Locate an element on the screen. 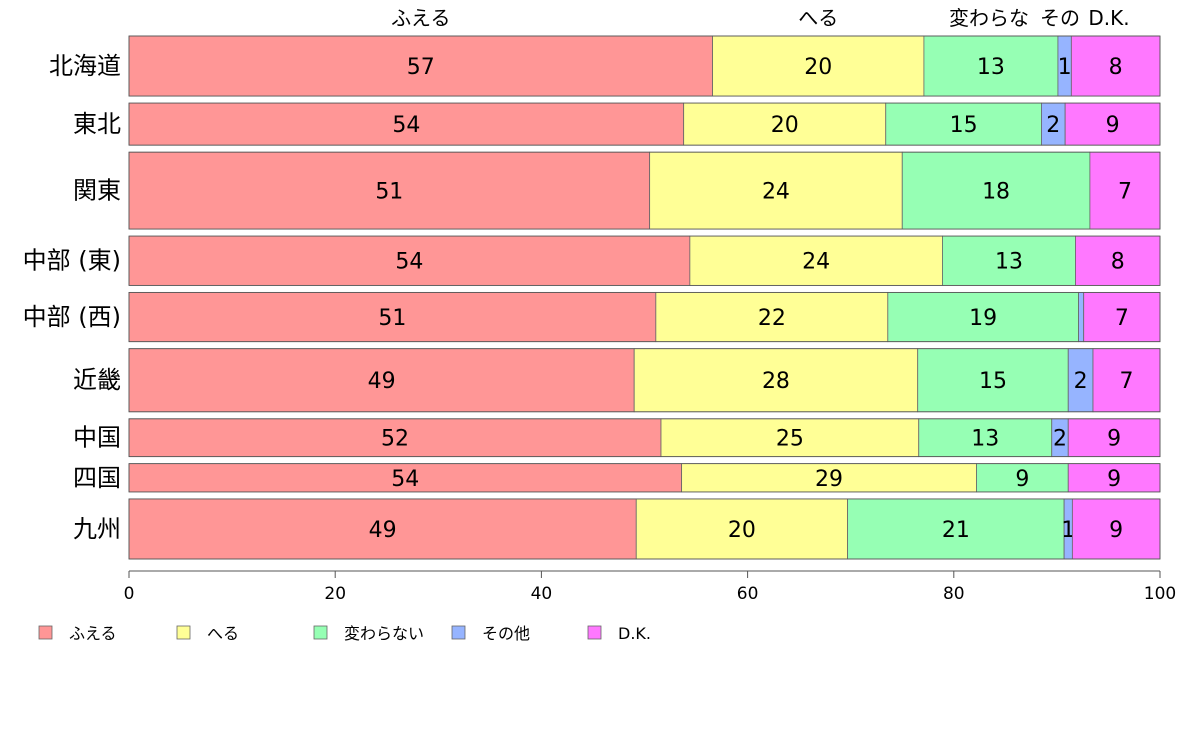 The image size is (1188, 740). top-series-label: D.K. is located at coordinates (1108, 18).